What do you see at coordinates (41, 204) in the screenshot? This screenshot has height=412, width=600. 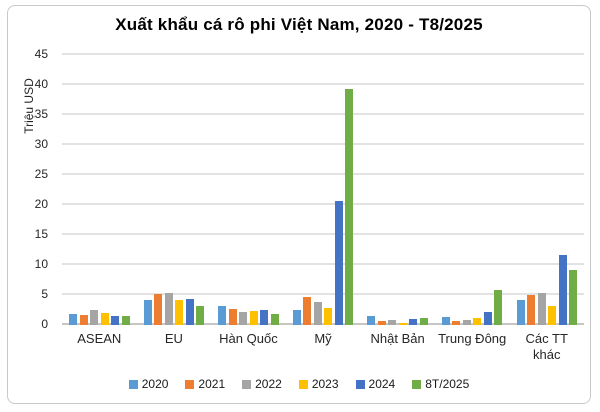 I see `y-axis-tick-label: 20` at bounding box center [41, 204].